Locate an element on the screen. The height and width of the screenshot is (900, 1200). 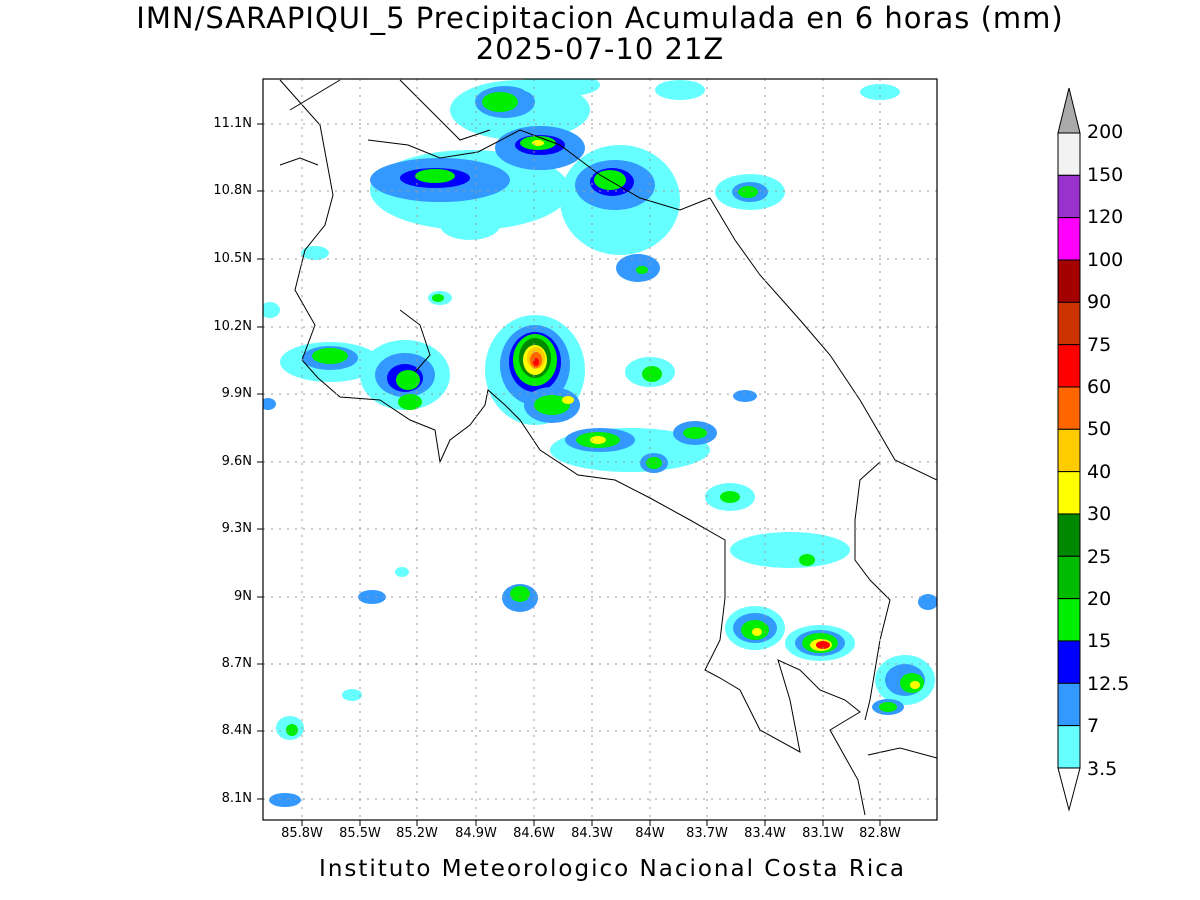
colorbar-label: 12.5 is located at coordinates (1108, 684).